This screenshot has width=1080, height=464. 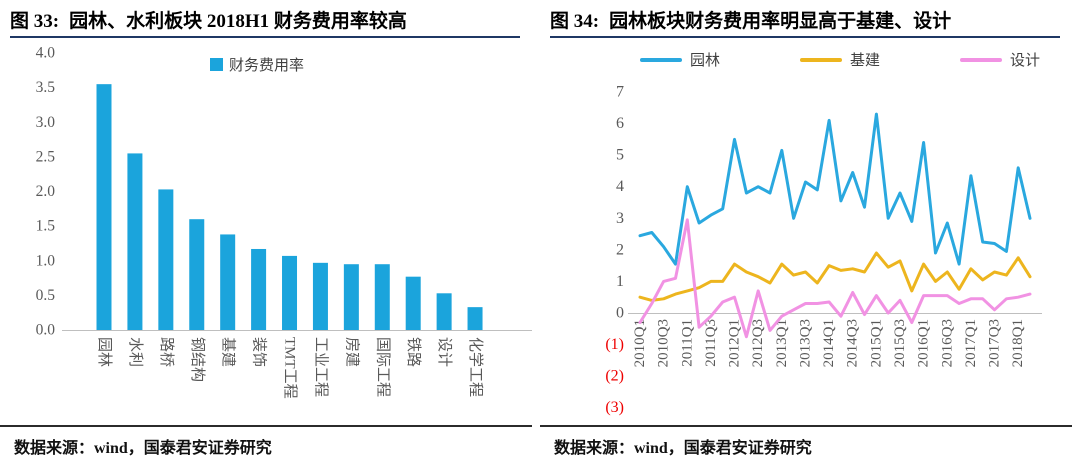 I want to click on x-category-label: 国际工程, so click(x=382, y=367).